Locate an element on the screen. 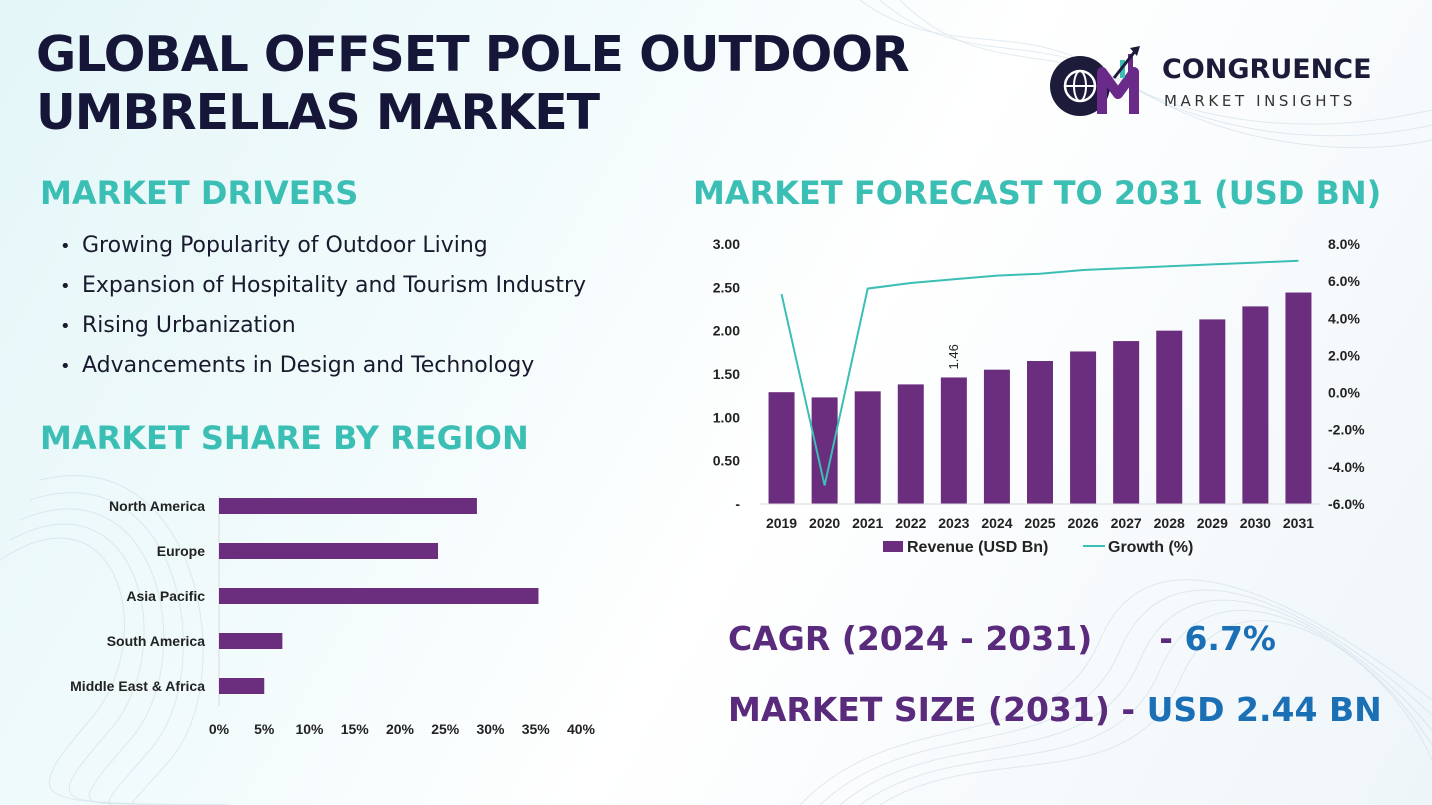 The image size is (1432, 805). cagr-value: 6.7% is located at coordinates (1230, 638).